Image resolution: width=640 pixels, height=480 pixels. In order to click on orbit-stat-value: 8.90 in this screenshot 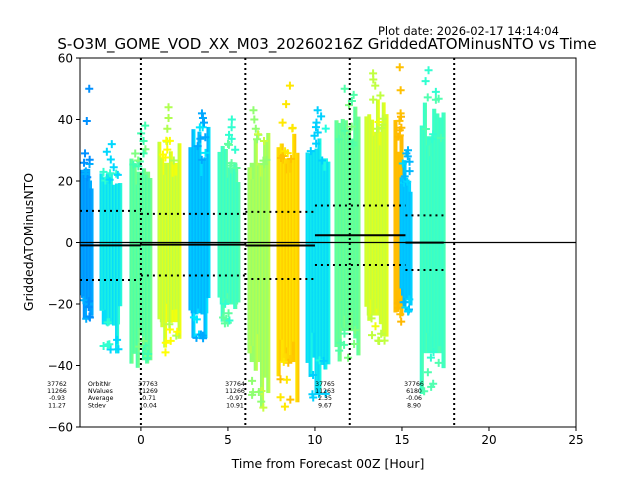, I will do `click(414, 406)`.